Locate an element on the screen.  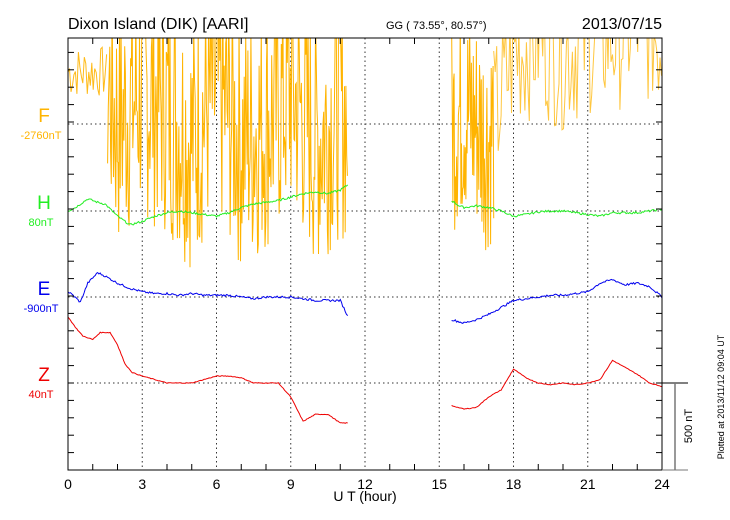
series-F-line-a is located at coordinates (88, 71).